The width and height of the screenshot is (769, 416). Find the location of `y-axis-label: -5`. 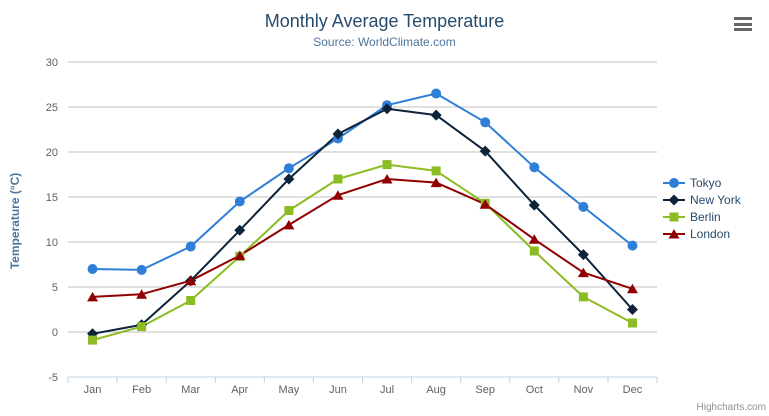

y-axis-label: -5 is located at coordinates (53, 378).